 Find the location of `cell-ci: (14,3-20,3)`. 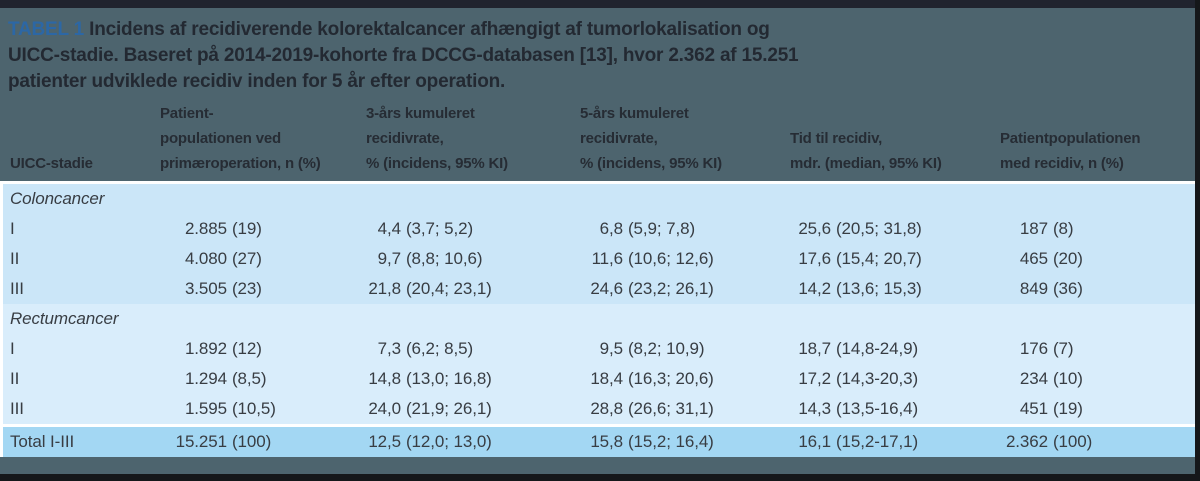

cell-ci: (14,3-20,3) is located at coordinates (877, 378).